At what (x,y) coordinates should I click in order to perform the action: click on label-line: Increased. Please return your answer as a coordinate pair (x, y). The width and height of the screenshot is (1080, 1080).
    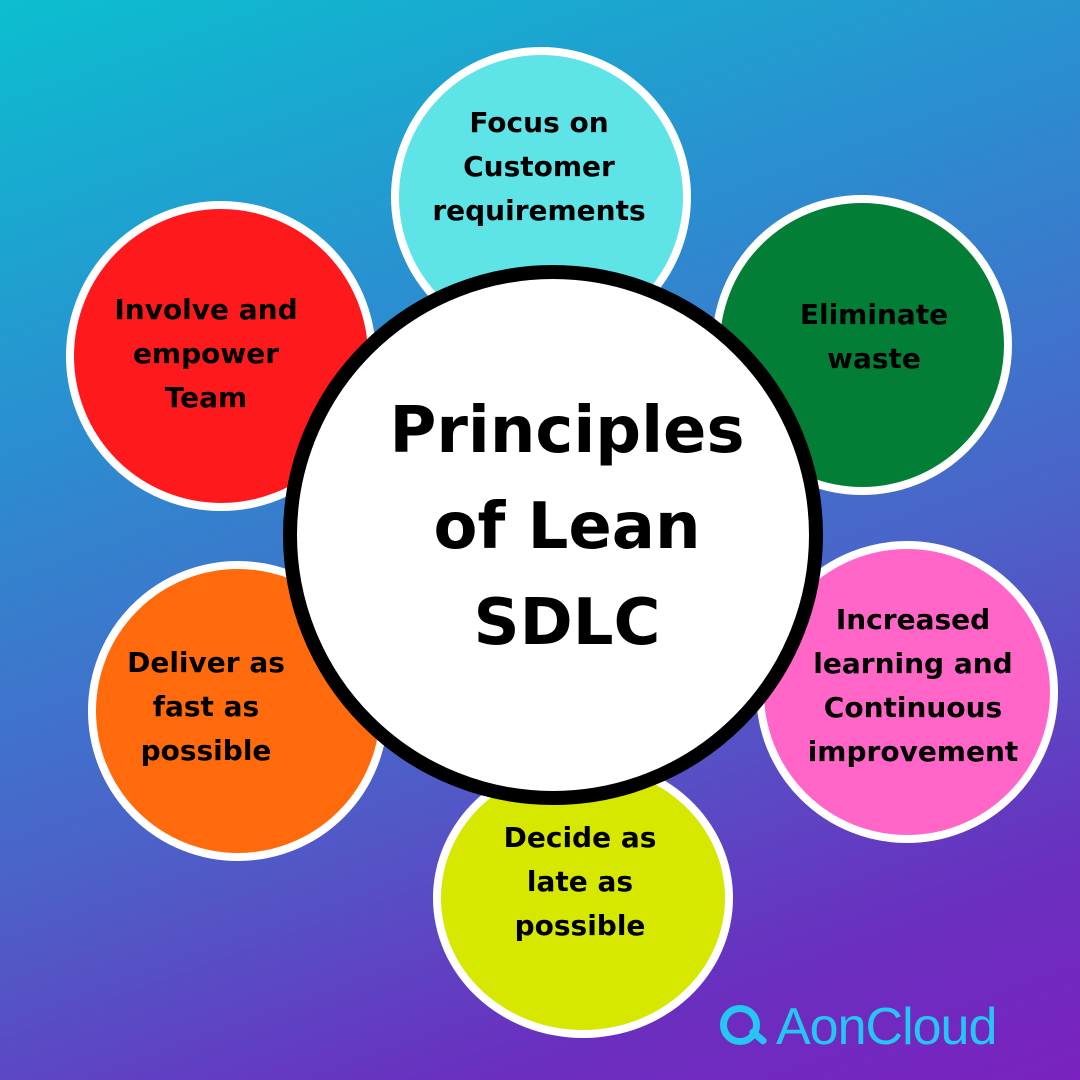
    Looking at the image, I should click on (913, 619).